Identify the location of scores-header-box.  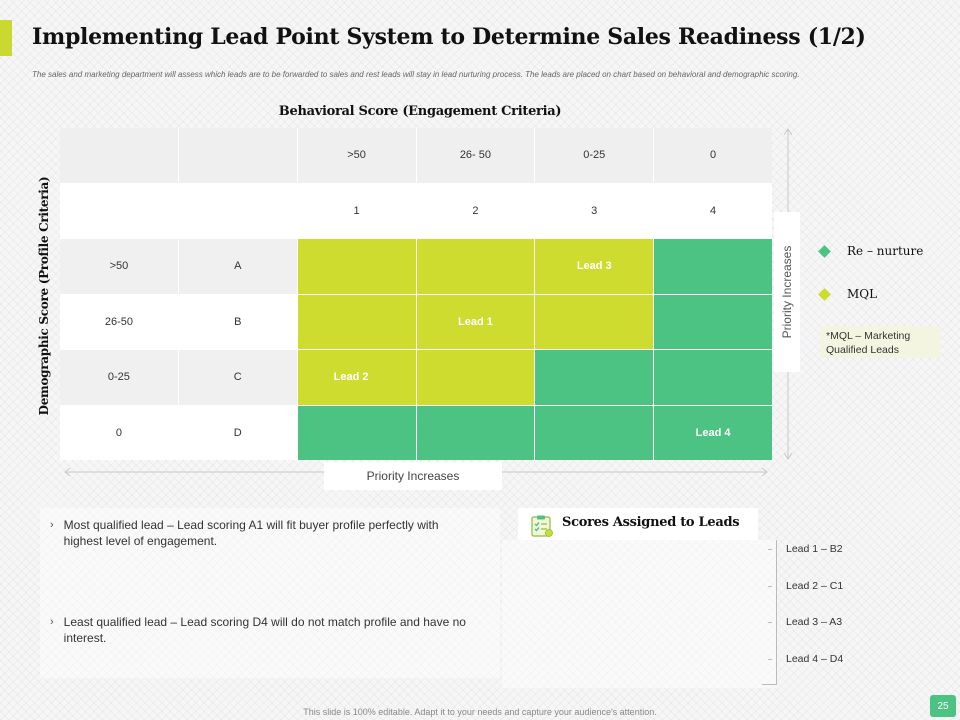
(638, 524).